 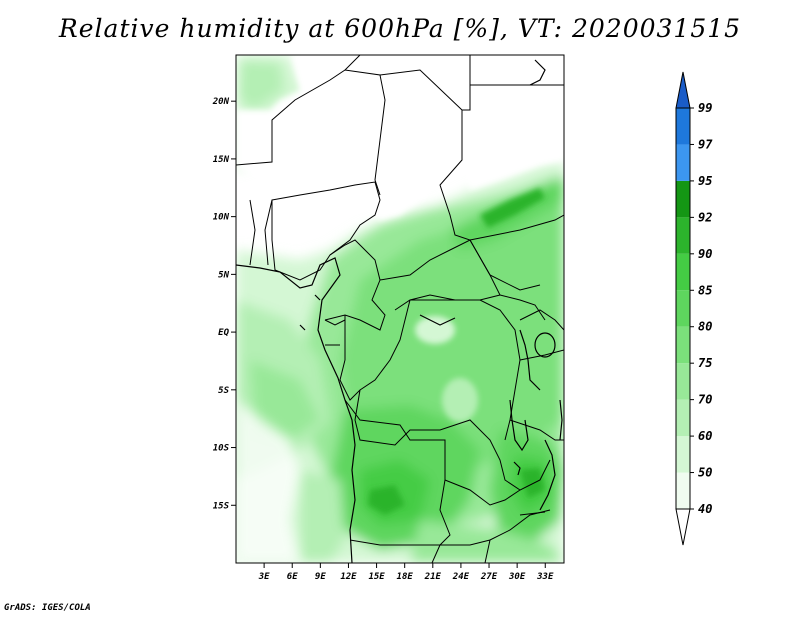 What do you see at coordinates (705, 254) in the screenshot?
I see `colorbar-label: 90` at bounding box center [705, 254].